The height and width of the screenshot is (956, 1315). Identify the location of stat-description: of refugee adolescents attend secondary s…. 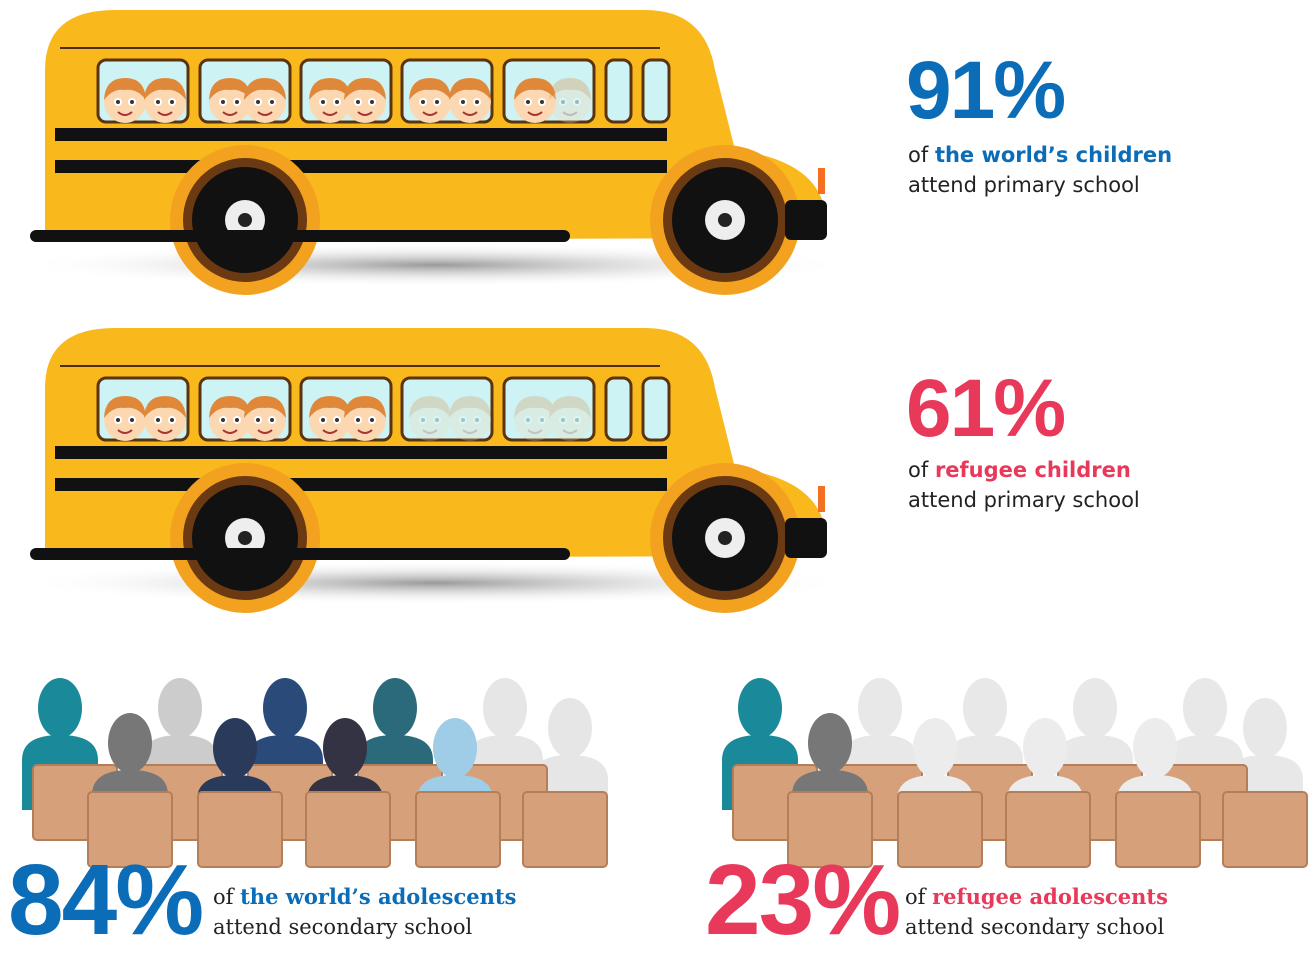
(1036, 912).